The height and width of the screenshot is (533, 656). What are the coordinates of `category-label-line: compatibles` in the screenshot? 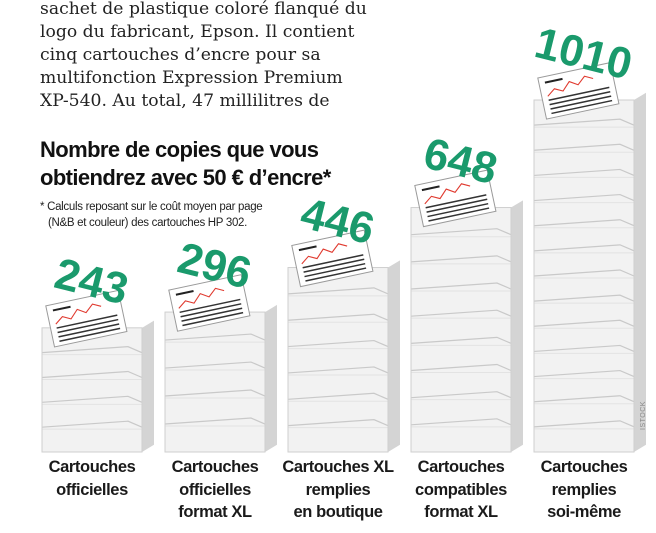 It's located at (461, 489).